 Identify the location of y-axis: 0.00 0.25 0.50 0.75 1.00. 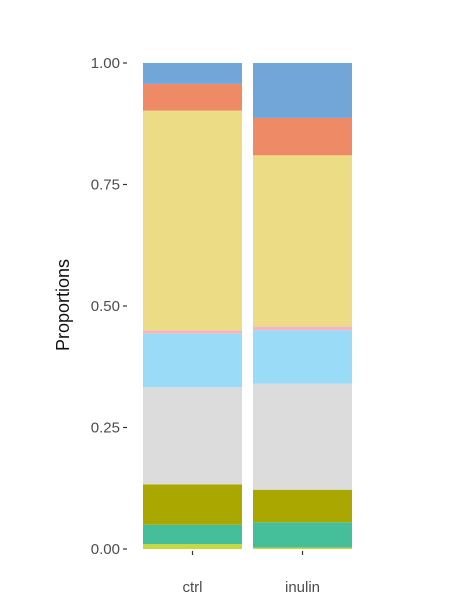
(109, 306).